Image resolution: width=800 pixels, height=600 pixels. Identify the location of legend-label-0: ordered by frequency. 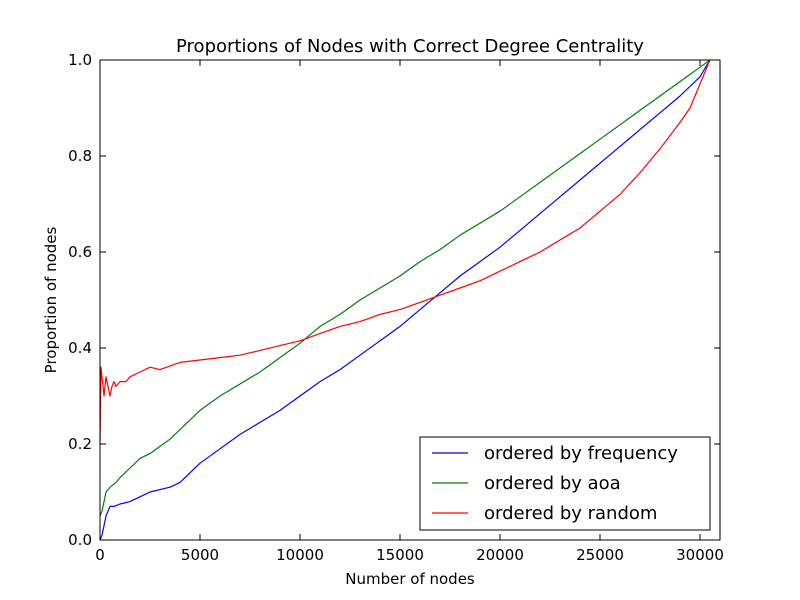
(581, 453).